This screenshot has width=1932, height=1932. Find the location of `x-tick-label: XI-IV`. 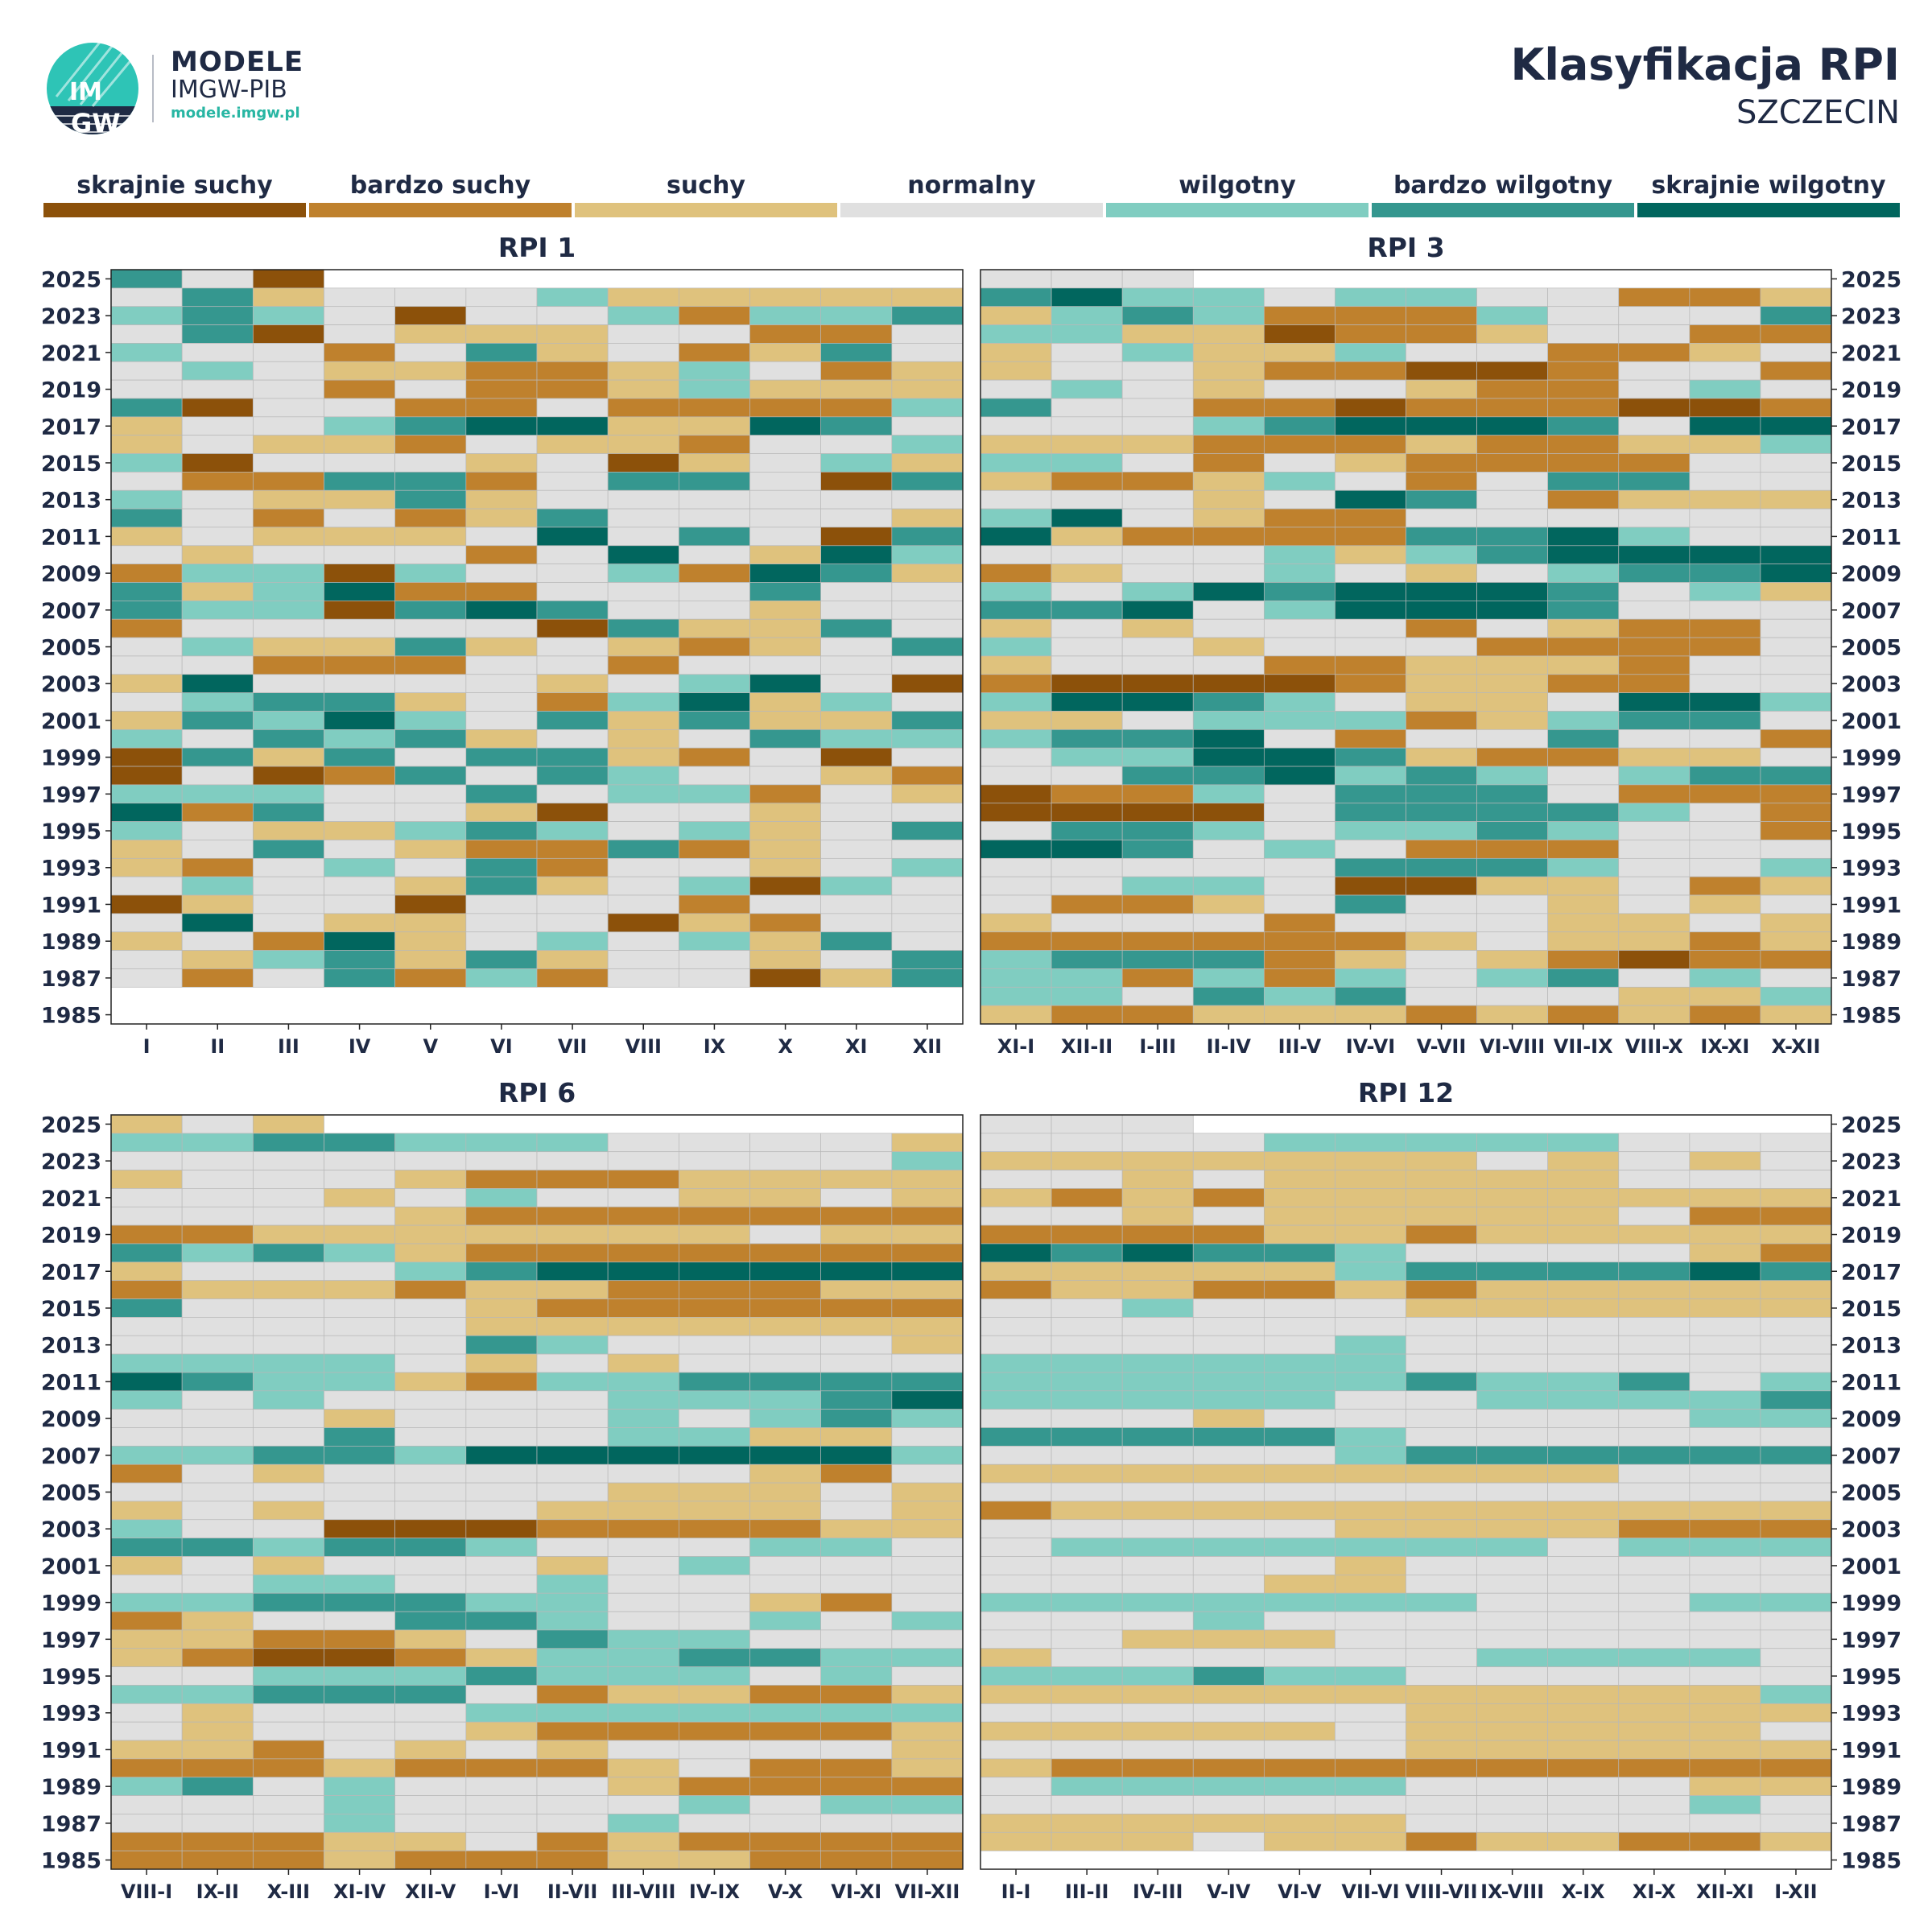

x-tick-label: XI-IV is located at coordinates (359, 1891).